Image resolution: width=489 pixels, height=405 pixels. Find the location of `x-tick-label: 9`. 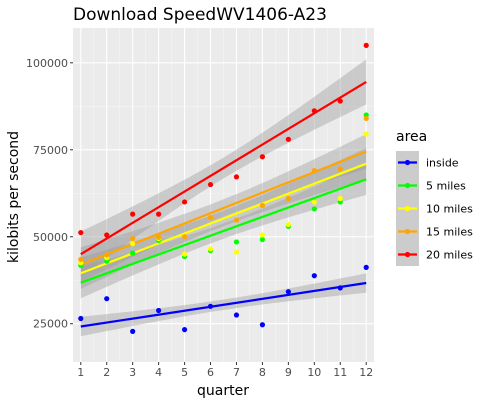

x-tick-label: 9 is located at coordinates (288, 372).